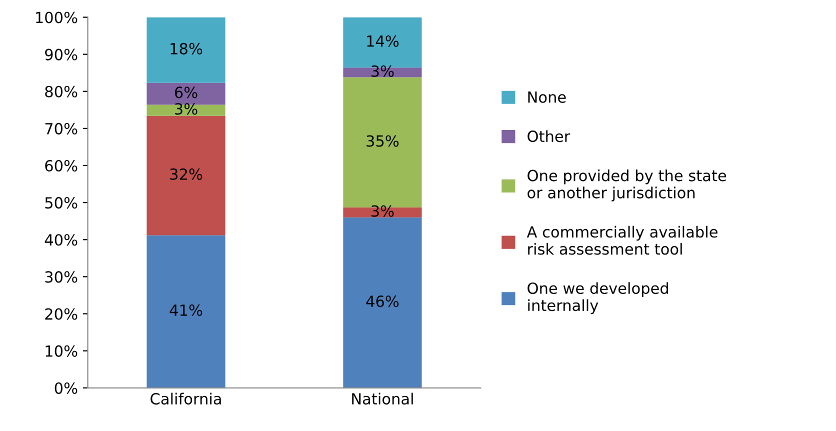 The height and width of the screenshot is (431, 836). Describe the element at coordinates (62, 351) in the screenshot. I see `y-tick-label: 10%` at that location.